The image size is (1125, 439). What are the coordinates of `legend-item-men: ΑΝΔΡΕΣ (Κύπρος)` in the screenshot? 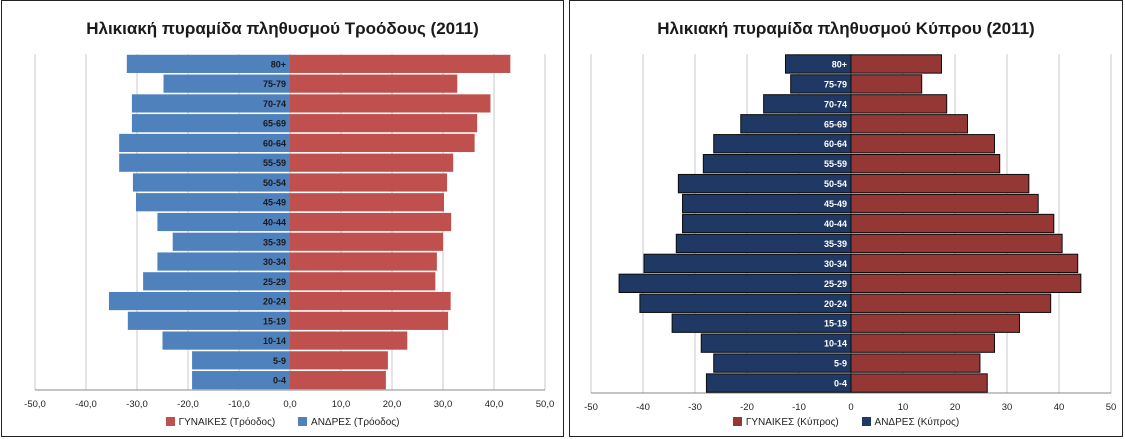 It's located at (910, 422).